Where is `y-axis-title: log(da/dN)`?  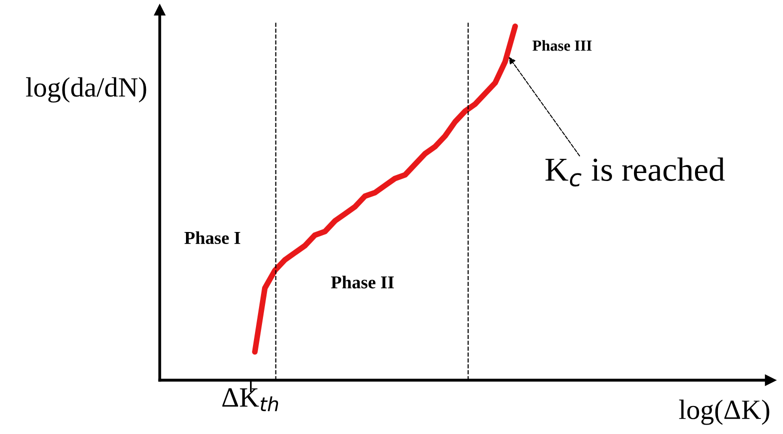
y-axis-title: log(da/dN) is located at coordinates (86, 90).